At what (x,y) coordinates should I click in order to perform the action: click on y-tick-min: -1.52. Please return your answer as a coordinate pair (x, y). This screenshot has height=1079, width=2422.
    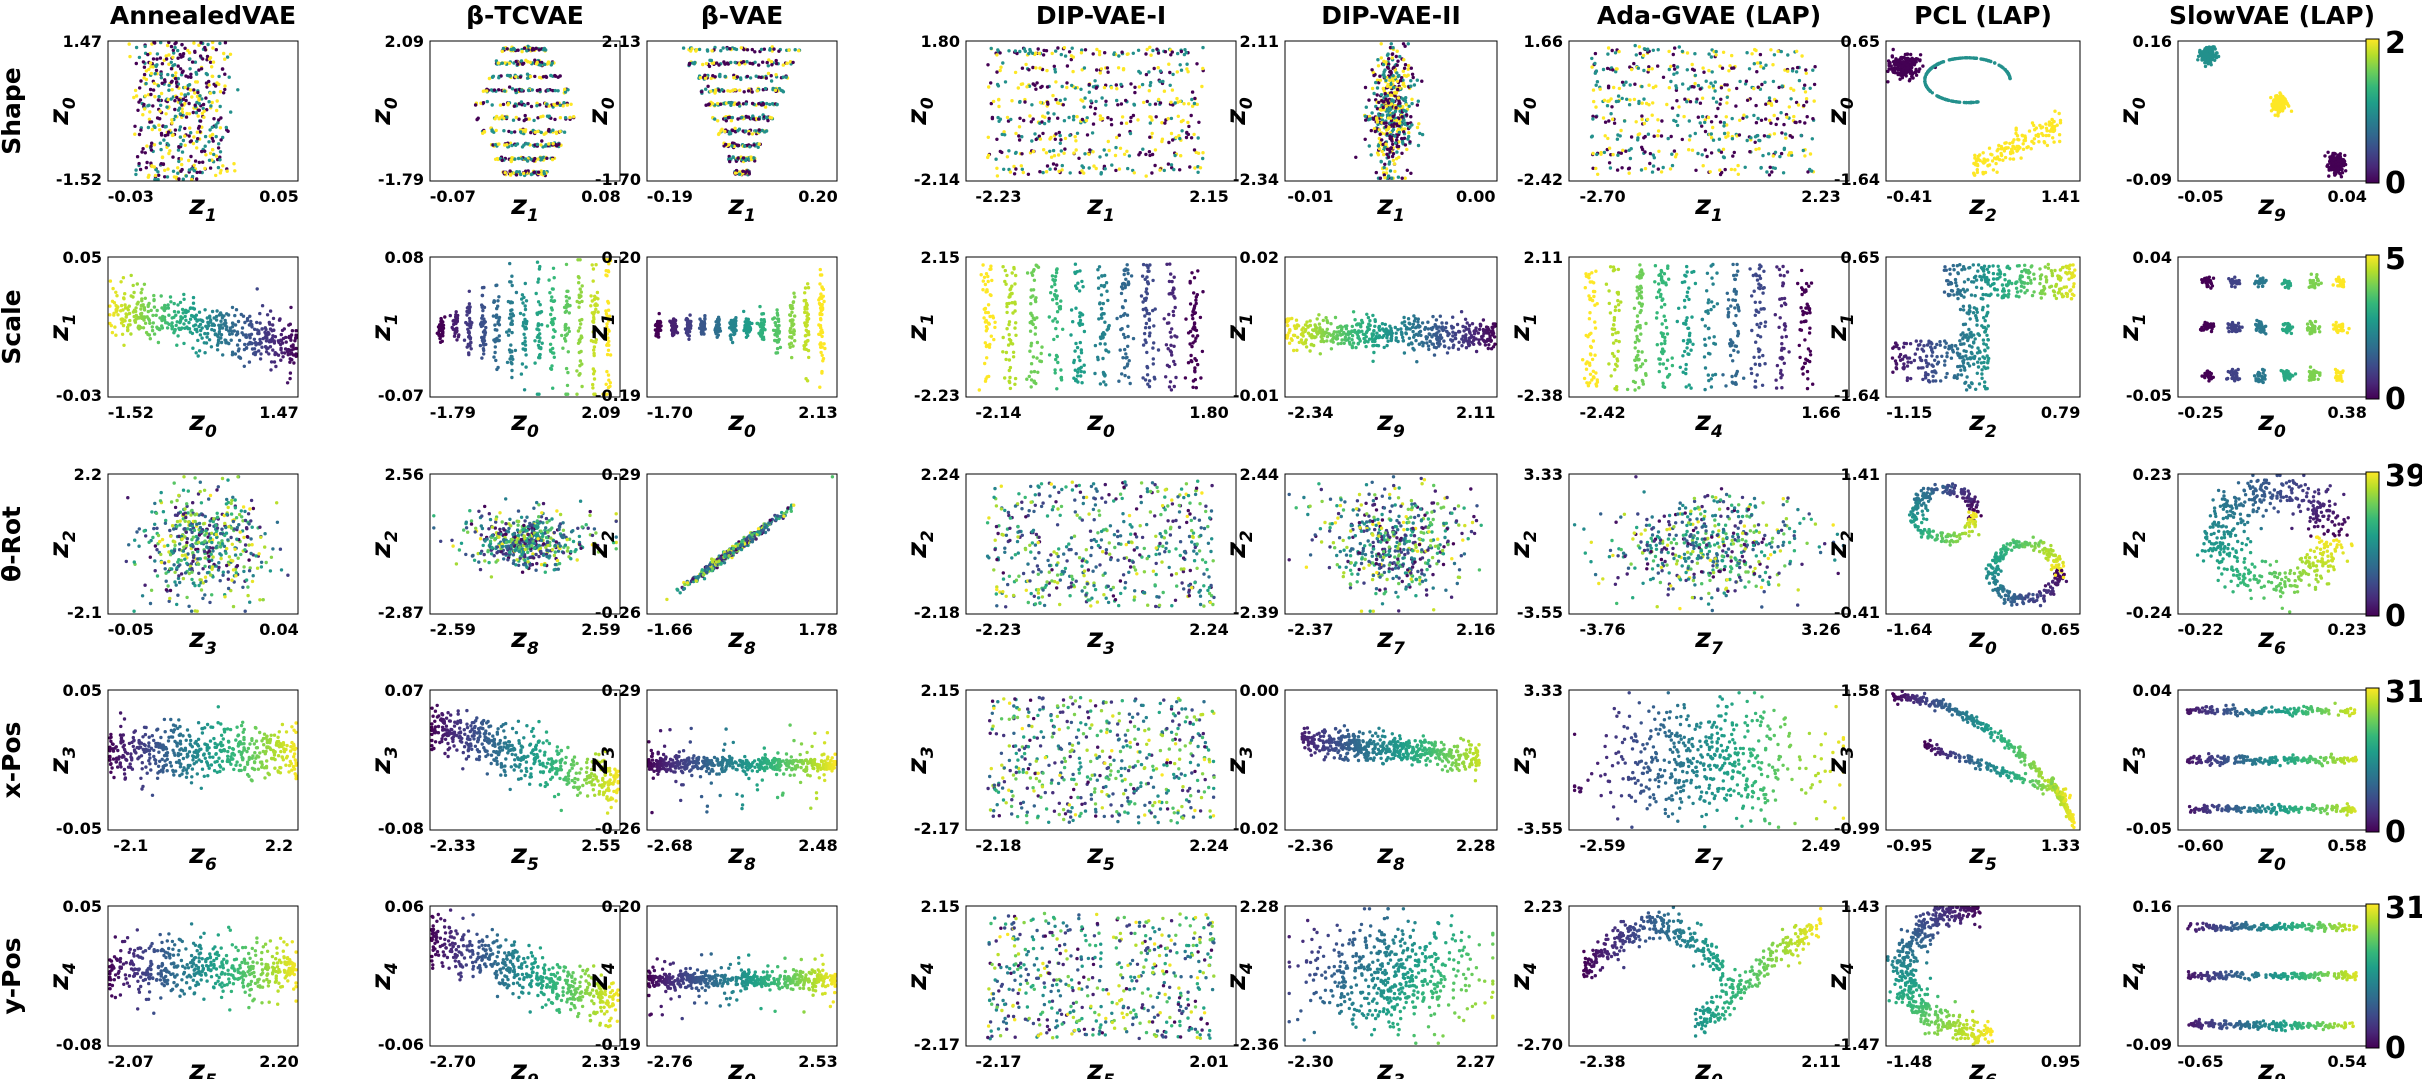
    Looking at the image, I should click on (79, 179).